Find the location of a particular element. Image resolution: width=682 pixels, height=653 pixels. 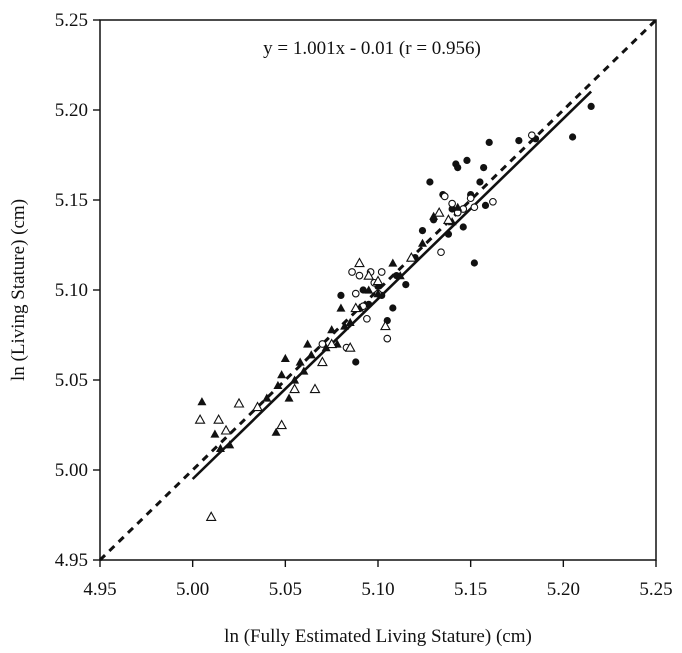

y-tick-label: 5.25 is located at coordinates (71, 20).